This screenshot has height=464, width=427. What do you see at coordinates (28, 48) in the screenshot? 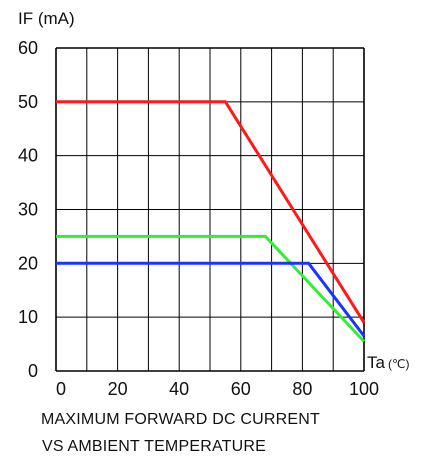
I see `y-tick-label: 60` at bounding box center [28, 48].